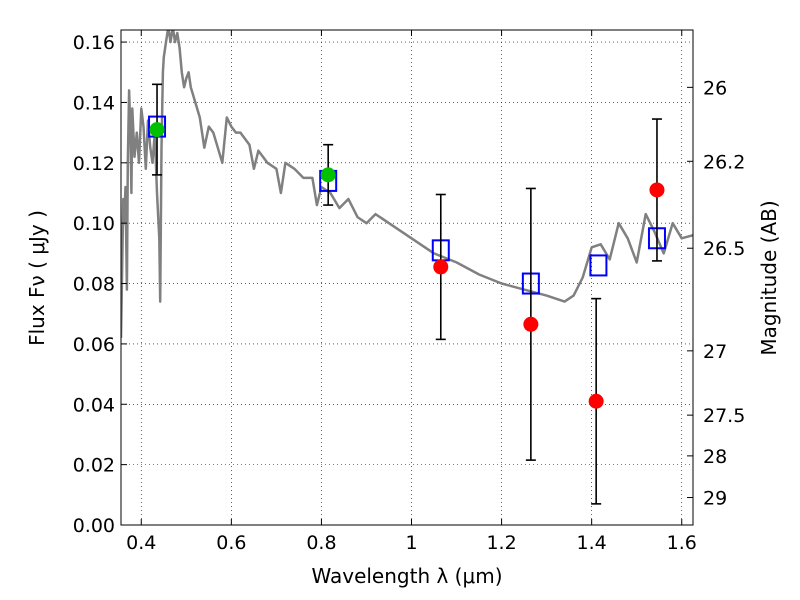 The width and height of the screenshot is (800, 600). I want to click on model-photometry-square, so click(598, 265).